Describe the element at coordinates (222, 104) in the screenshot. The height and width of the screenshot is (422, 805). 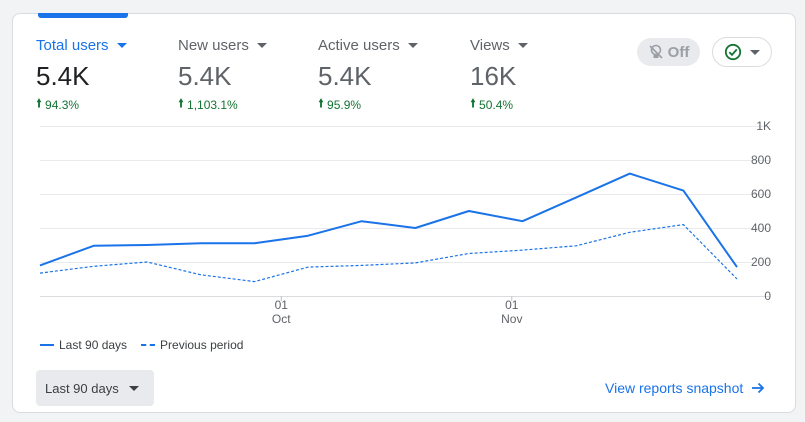
I see `metric-change: 🠙 1,103.1%` at that location.